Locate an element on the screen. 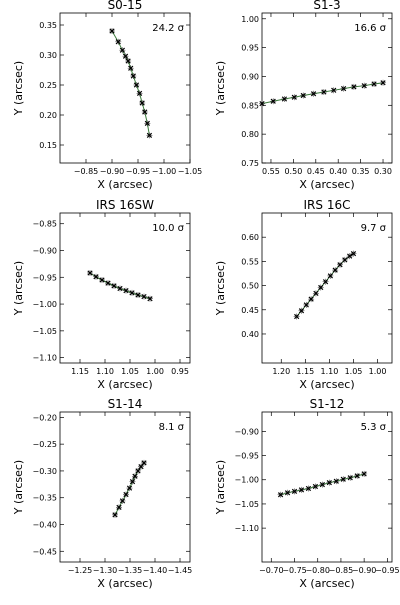 The image size is (400, 605). x-tick-label: −1.40 is located at coordinates (155, 570).